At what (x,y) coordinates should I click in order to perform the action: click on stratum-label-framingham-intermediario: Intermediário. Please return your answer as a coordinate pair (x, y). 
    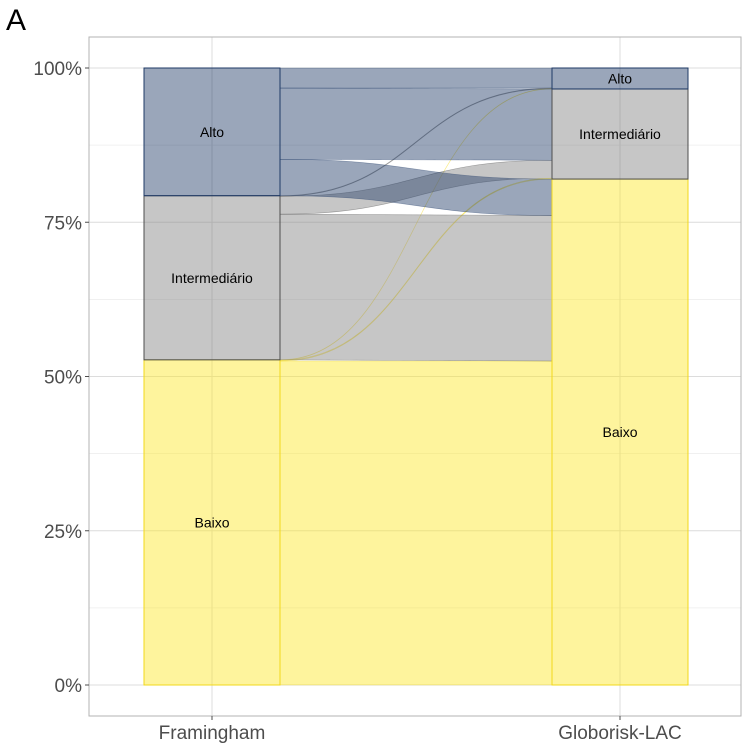
    Looking at the image, I should click on (212, 278).